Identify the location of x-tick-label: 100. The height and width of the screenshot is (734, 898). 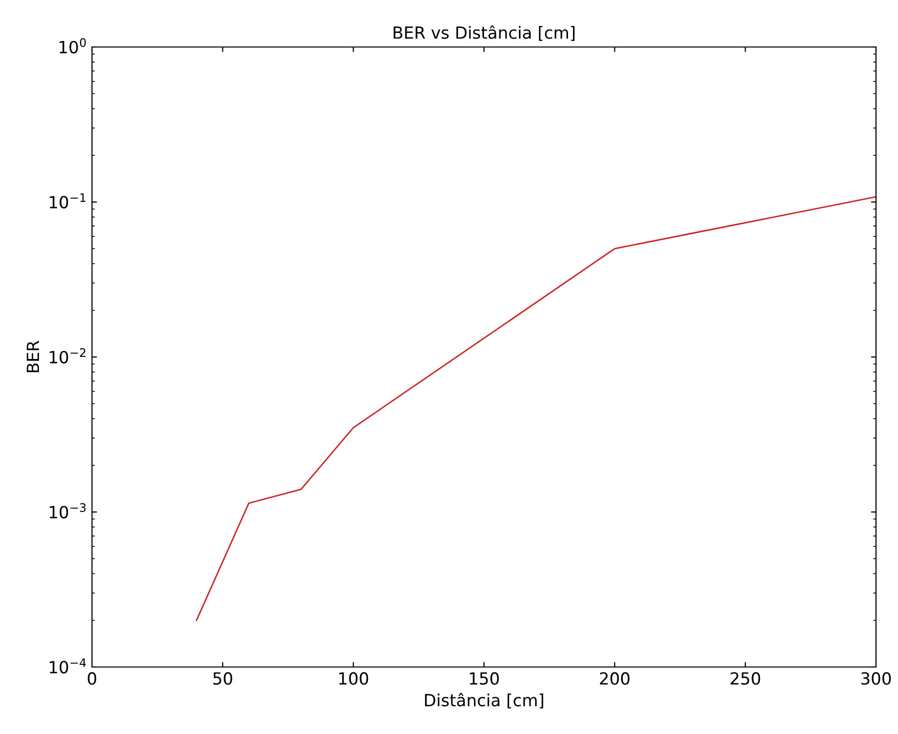
(353, 678).